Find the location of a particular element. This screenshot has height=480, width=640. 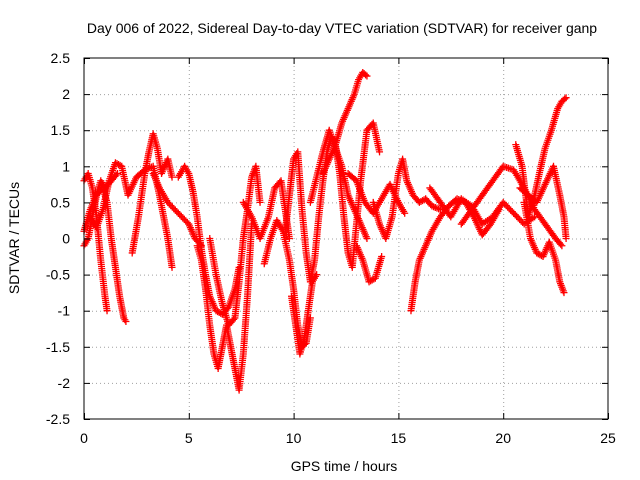

x-axis-label: GPS time / hours is located at coordinates (344, 466).